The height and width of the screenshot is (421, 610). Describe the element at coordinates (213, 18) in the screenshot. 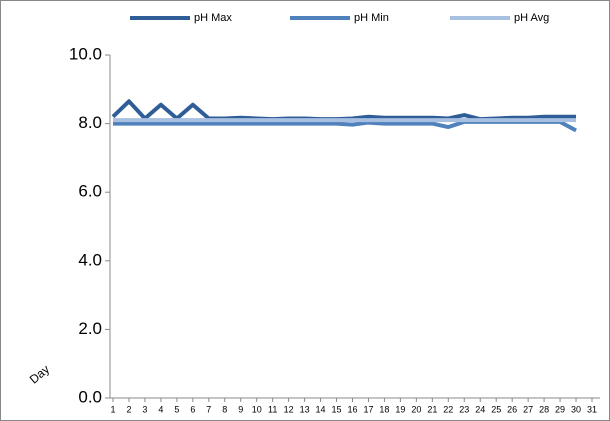

I see `legend-label: pH Max` at that location.